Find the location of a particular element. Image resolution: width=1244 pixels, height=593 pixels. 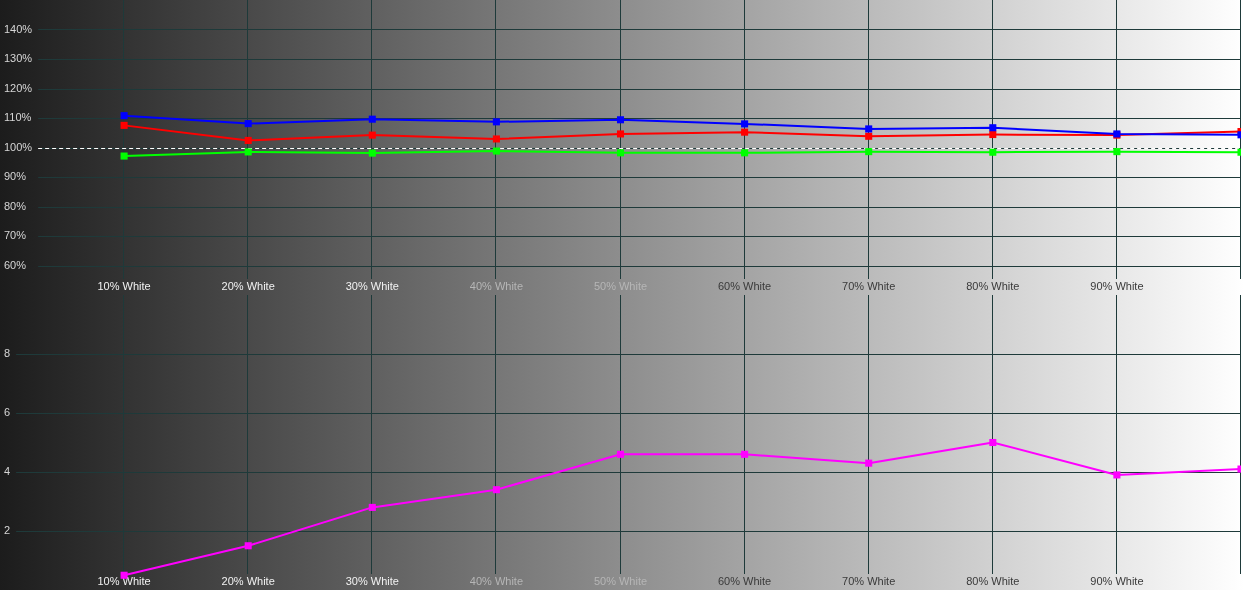

y-tick-label: 60% is located at coordinates (15, 264).